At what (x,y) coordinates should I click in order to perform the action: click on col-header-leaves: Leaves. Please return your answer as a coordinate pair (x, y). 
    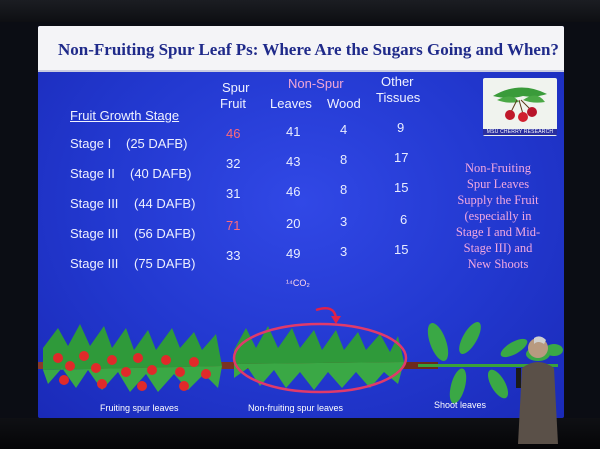
    Looking at the image, I should click on (291, 103).